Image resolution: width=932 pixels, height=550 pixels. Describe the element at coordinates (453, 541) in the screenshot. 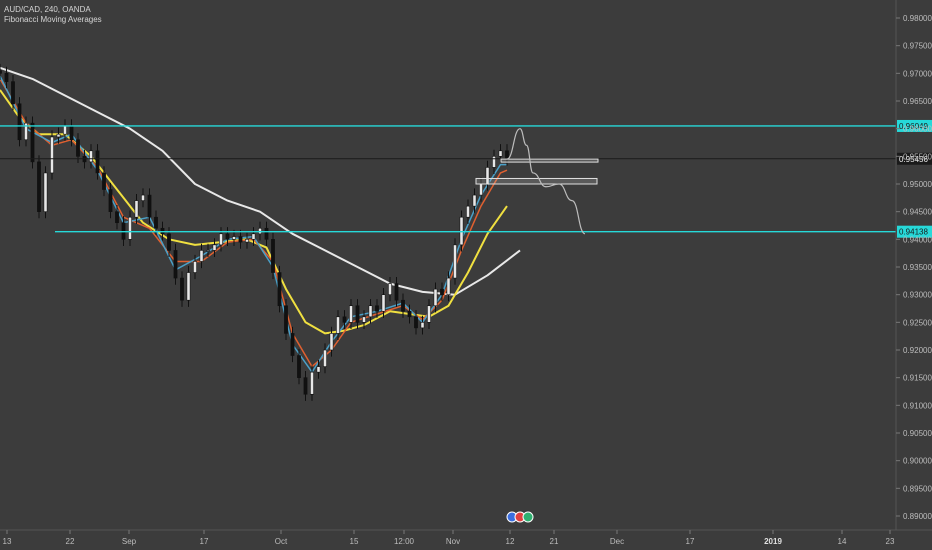

I see `time-tick-label: Nov` at that location.